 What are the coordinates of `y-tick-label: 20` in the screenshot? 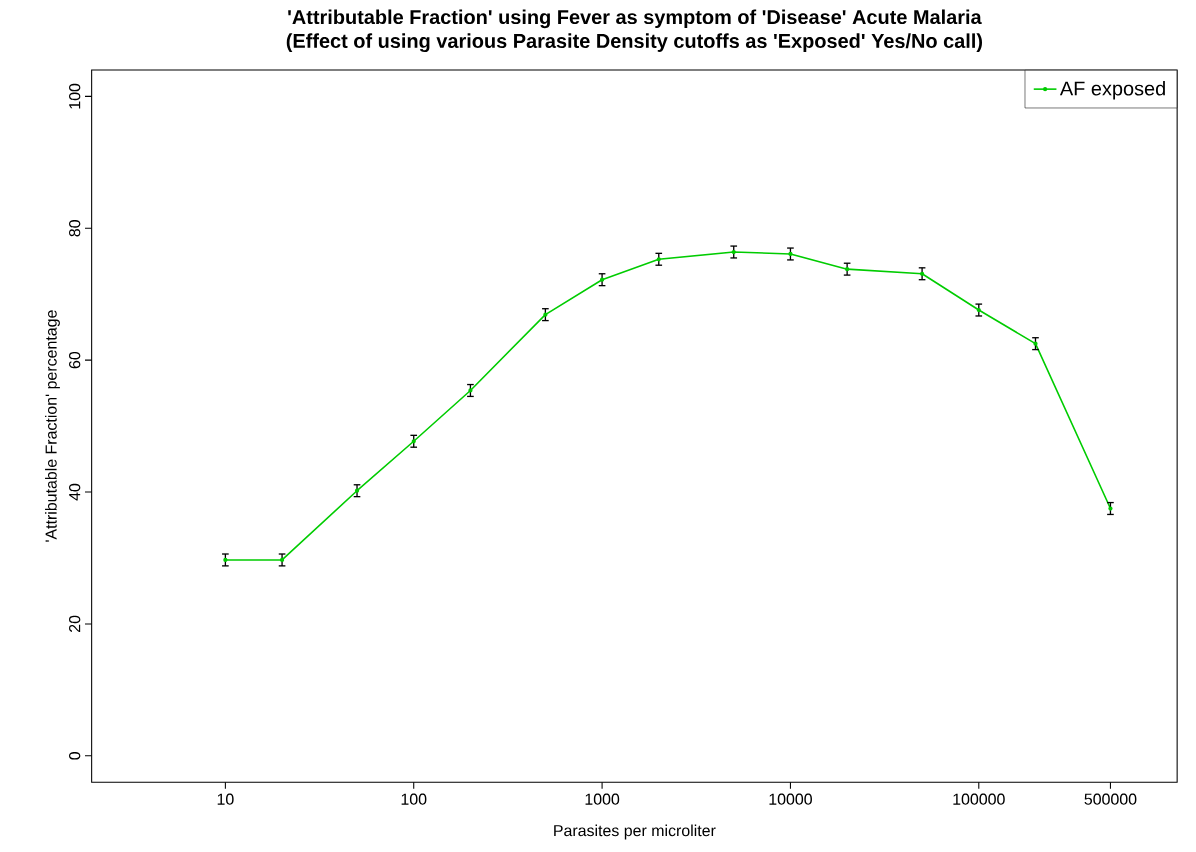 It's located at (75, 624).